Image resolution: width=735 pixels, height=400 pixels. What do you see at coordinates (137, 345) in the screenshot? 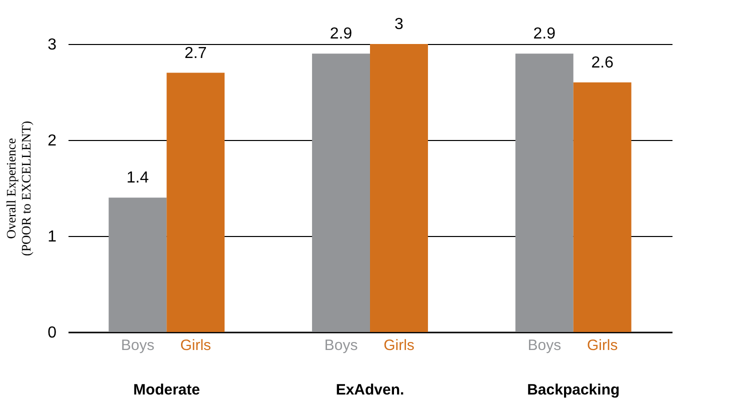
I see `series-label: Boys` at bounding box center [137, 345].